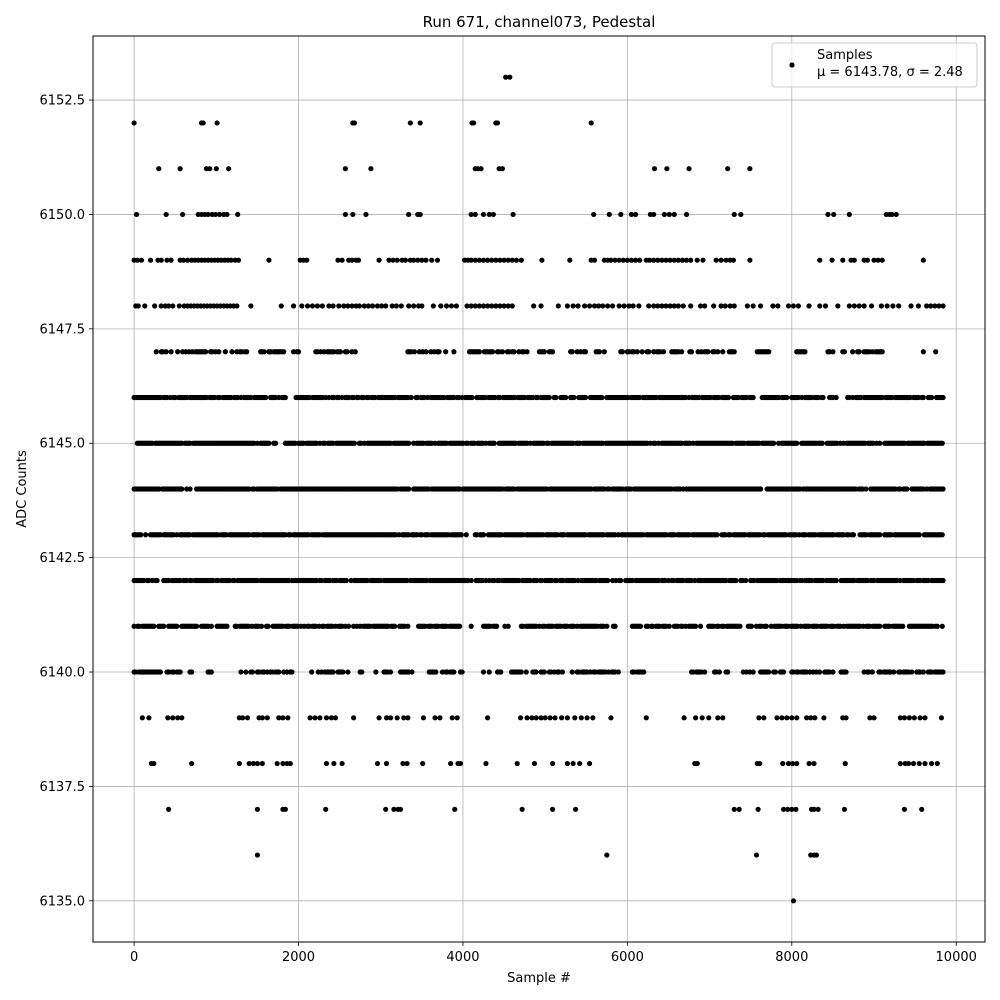 The height and width of the screenshot is (1000, 1000). I want to click on x-tick-label: 8000, so click(791, 957).